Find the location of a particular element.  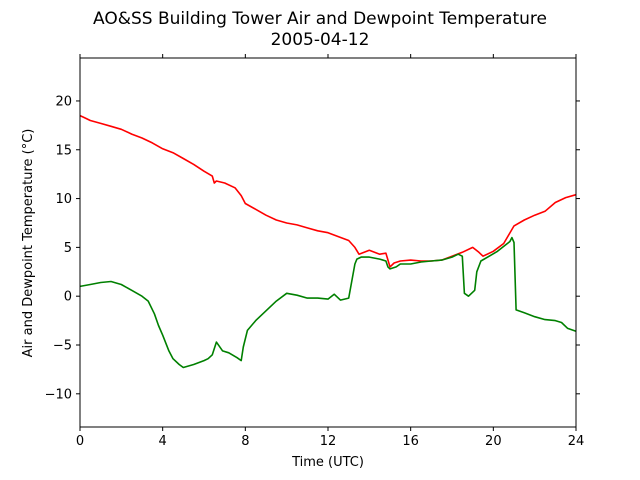

y-tick-label: −5 is located at coordinates (62, 346).